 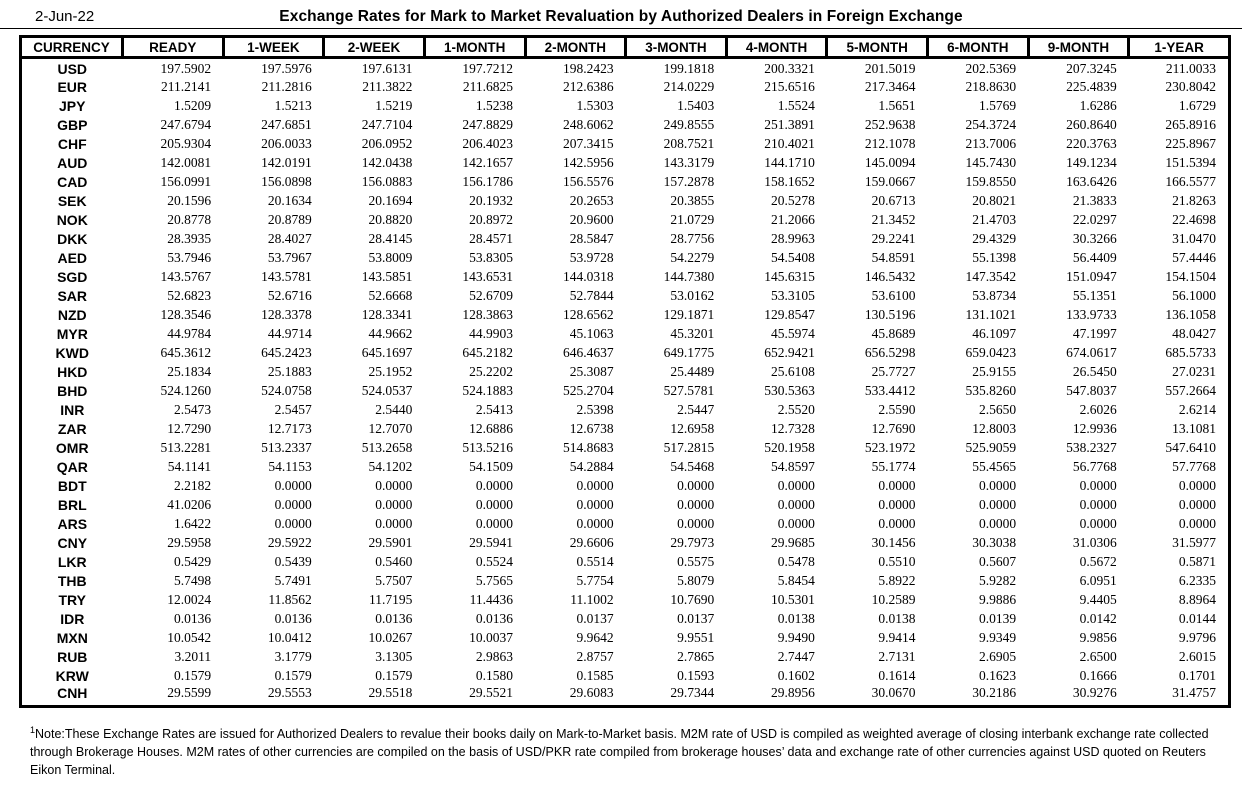 What do you see at coordinates (72, 599) in the screenshot?
I see `currency-code: TRY` at bounding box center [72, 599].